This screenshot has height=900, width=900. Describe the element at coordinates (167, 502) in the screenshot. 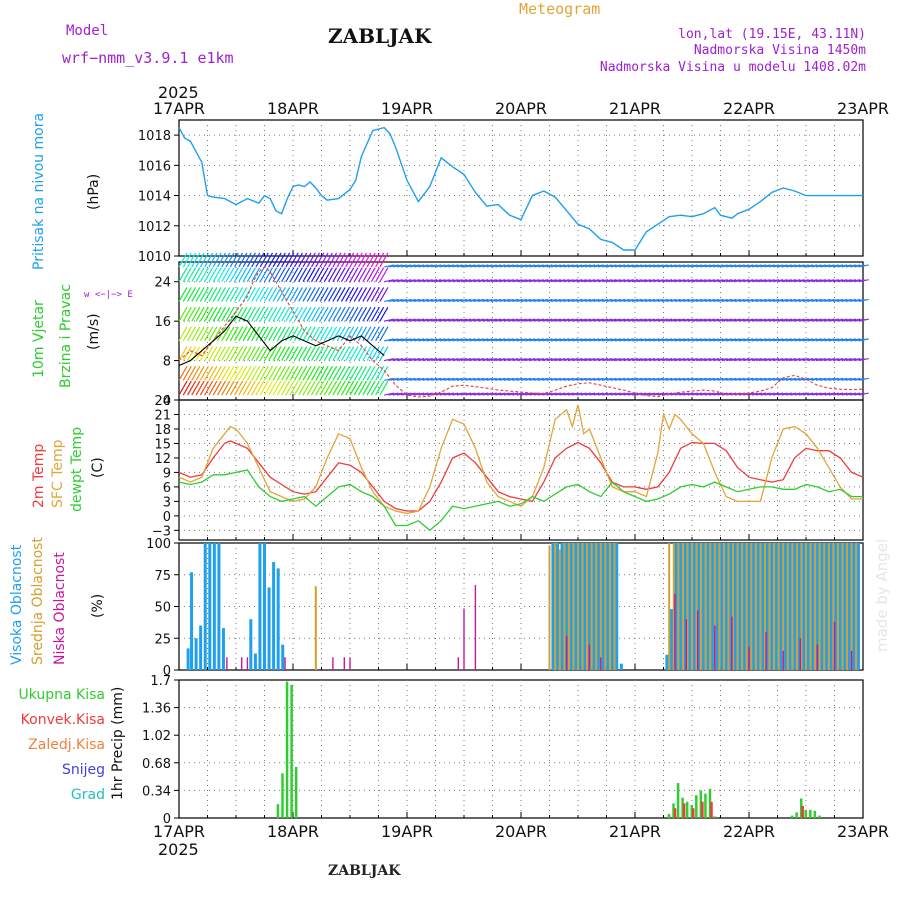

I see `y-tick-label: 3` at that location.